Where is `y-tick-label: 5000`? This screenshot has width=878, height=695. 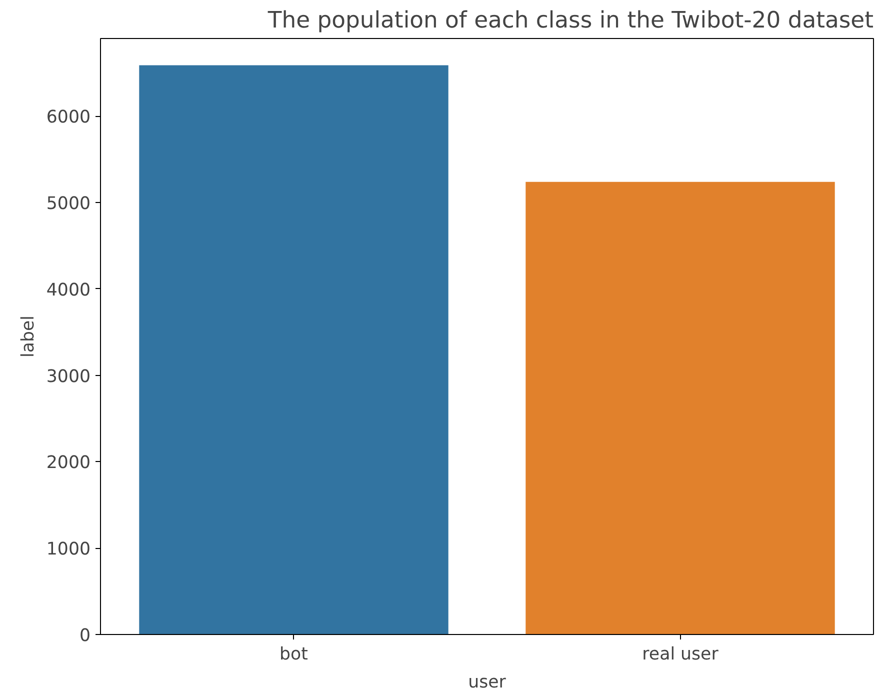
y-tick-label: 5000 is located at coordinates (68, 204).